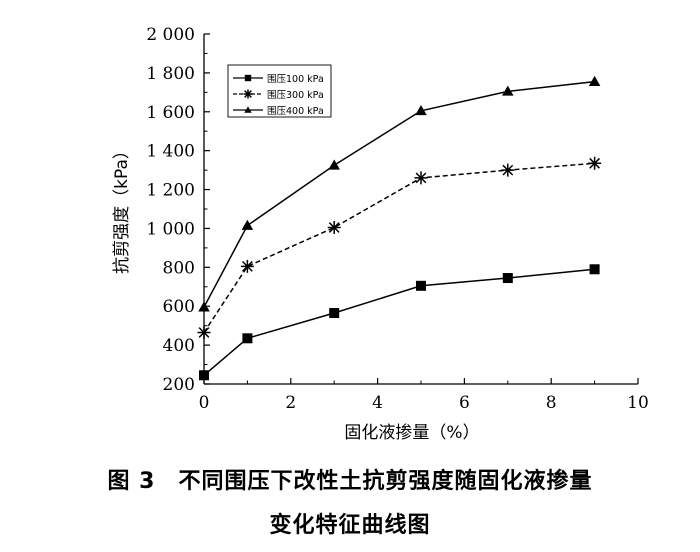  I want to click on legend-entry-label: 围压300 kPa, so click(295, 95).